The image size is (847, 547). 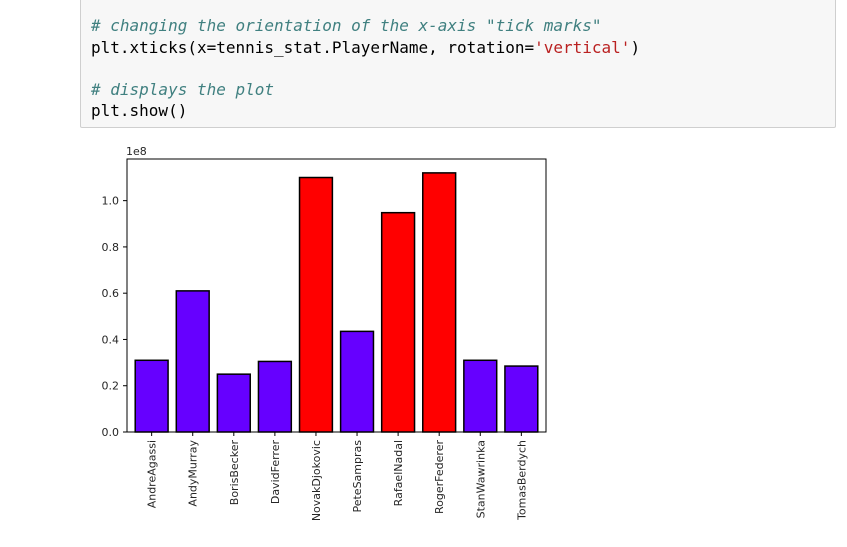 I want to click on bar-petesampras, so click(x=357, y=381).